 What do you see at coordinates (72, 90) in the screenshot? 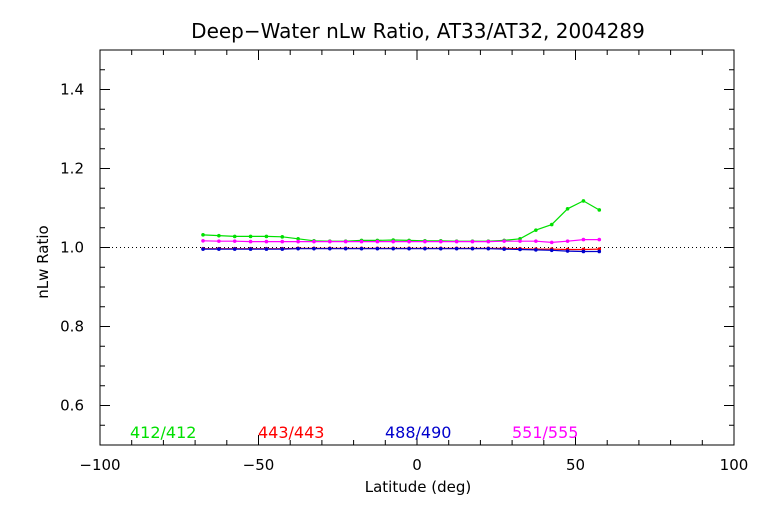
I see `y-tick-label: 1.4` at bounding box center [72, 90].